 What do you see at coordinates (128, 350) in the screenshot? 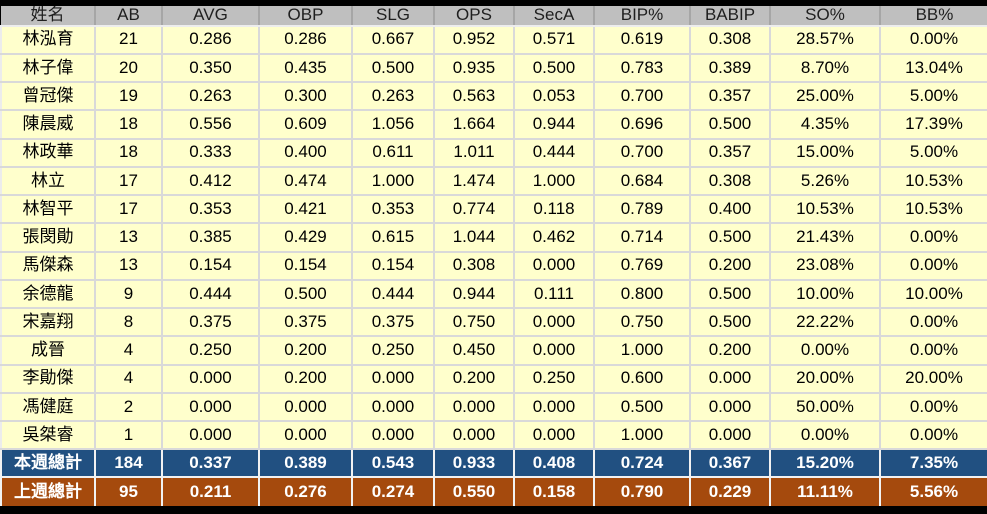
I see `stat-cell: 4` at bounding box center [128, 350].